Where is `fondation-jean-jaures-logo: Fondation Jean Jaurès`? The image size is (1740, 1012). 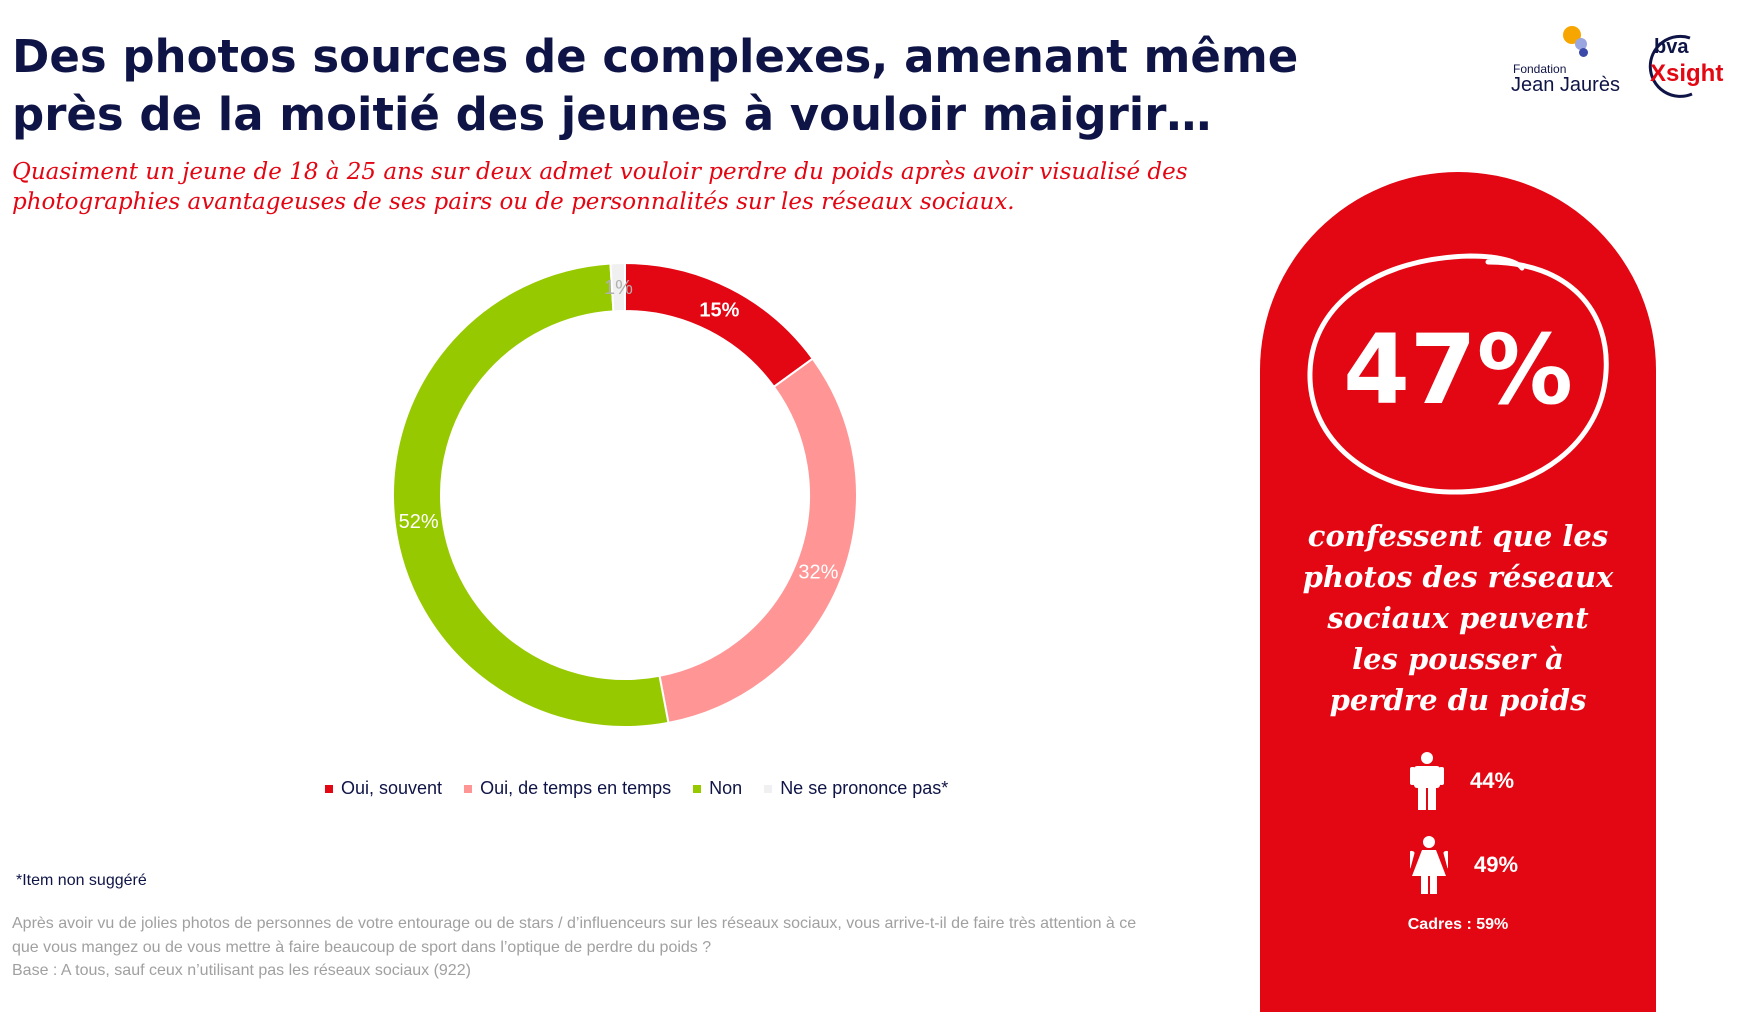
fondation-jean-jaures-logo: Fondation Jean Jaurès is located at coordinates (1565, 62).